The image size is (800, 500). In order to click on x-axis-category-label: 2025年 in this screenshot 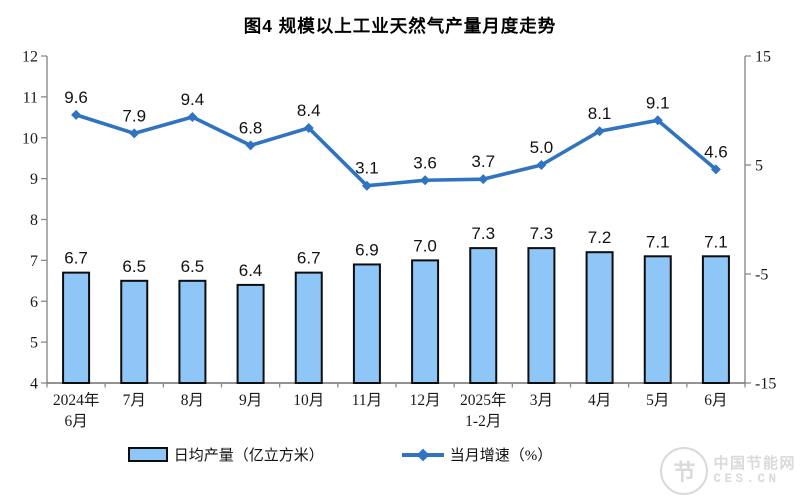, I will do `click(483, 400)`.